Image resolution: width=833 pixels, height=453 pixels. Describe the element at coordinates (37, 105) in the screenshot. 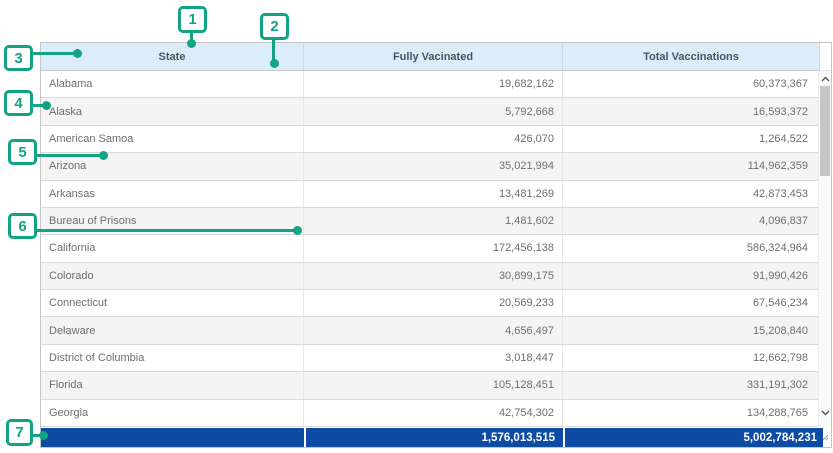

I see `callout-4-connector` at that location.